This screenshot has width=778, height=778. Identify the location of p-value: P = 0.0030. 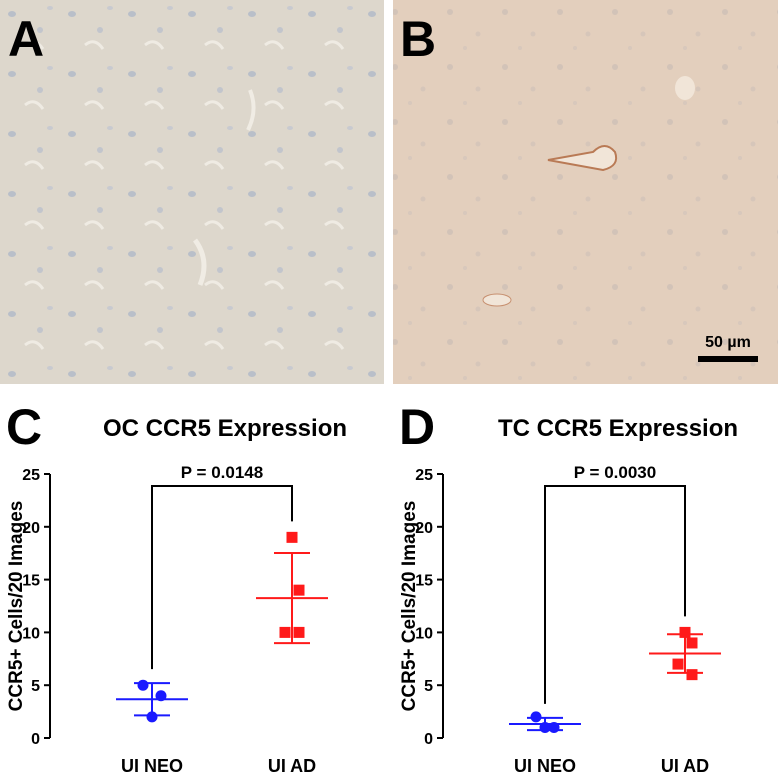
(615, 472).